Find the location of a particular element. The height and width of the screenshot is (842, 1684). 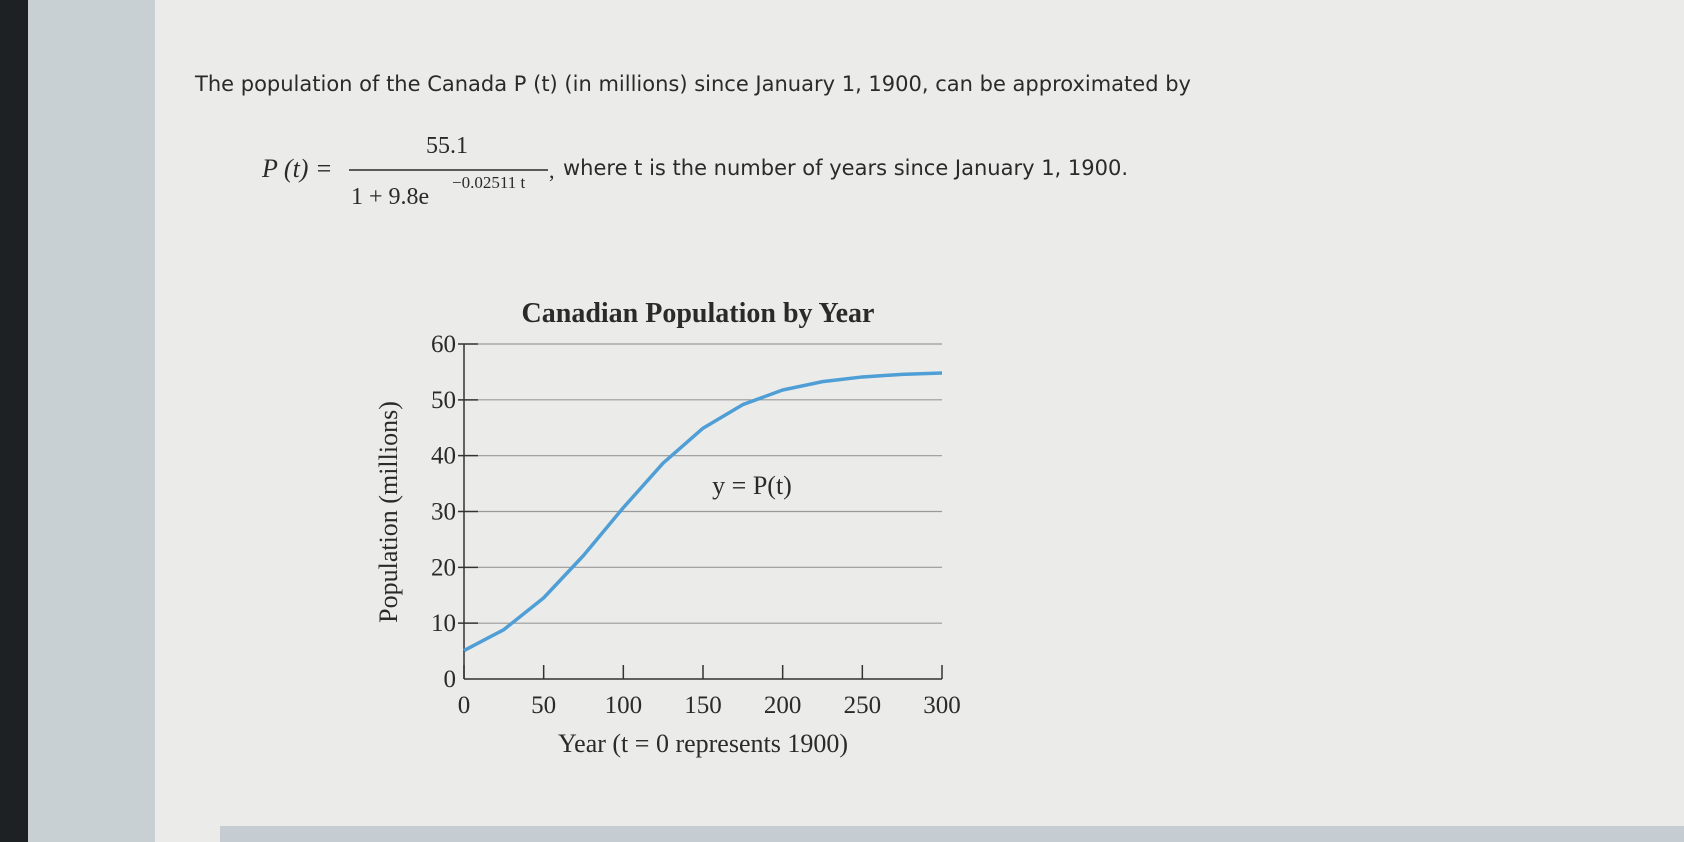

x-tick-label: 150 is located at coordinates (703, 705).